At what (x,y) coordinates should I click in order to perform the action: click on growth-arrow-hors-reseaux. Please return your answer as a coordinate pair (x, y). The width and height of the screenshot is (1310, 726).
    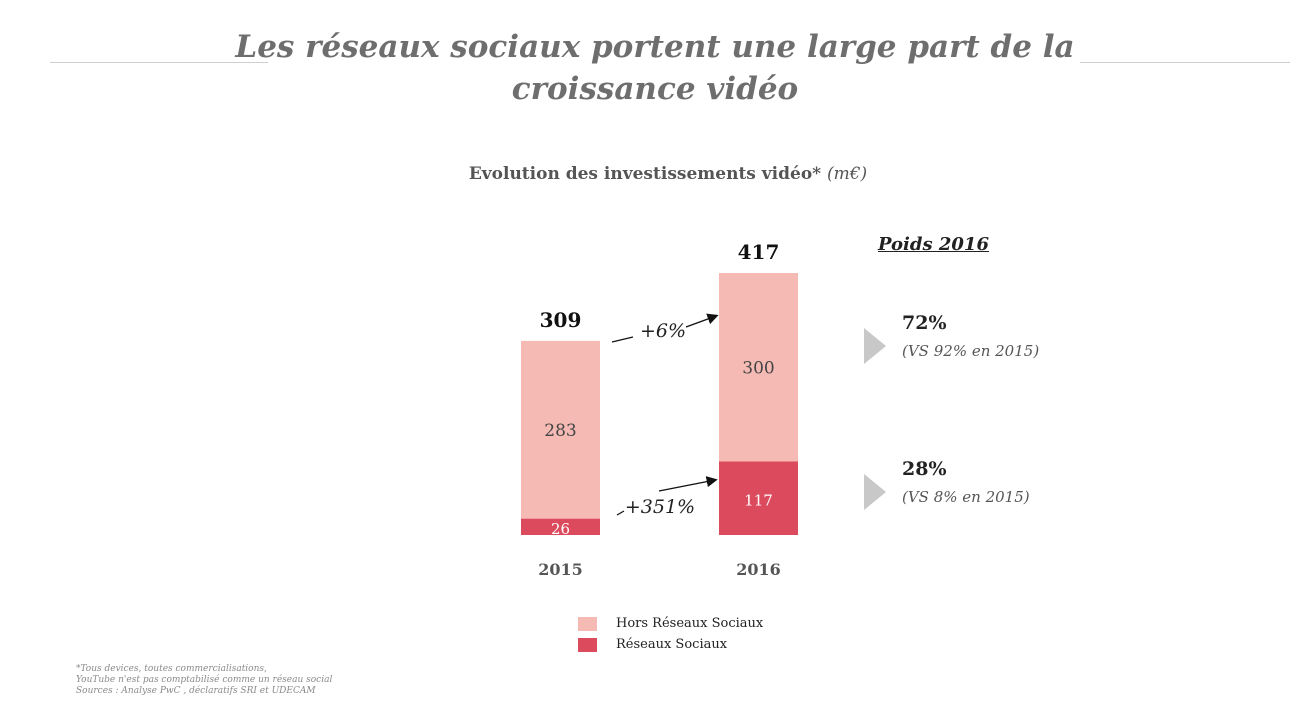
    Looking at the image, I should click on (702, 320).